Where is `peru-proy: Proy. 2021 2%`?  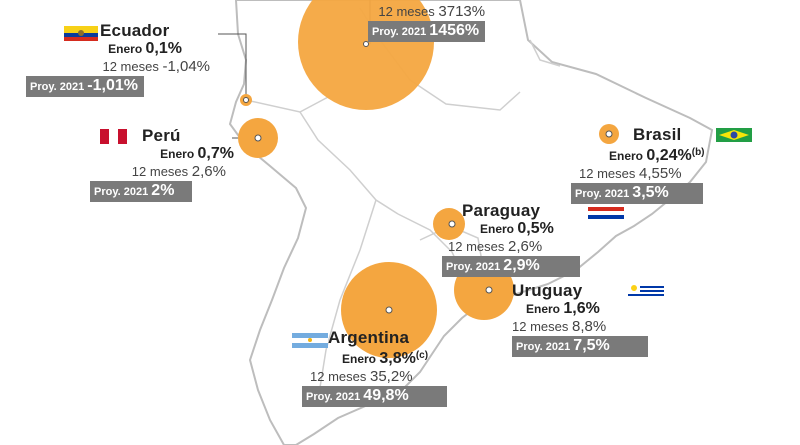
peru-proy: Proy. 2021 2% is located at coordinates (141, 191).